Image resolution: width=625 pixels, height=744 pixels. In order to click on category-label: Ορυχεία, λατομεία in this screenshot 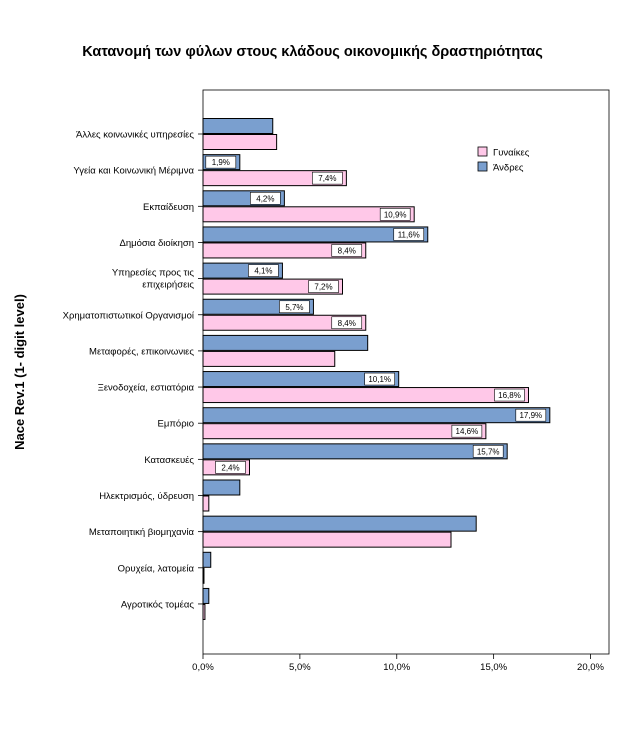, I will do `click(156, 568)`.